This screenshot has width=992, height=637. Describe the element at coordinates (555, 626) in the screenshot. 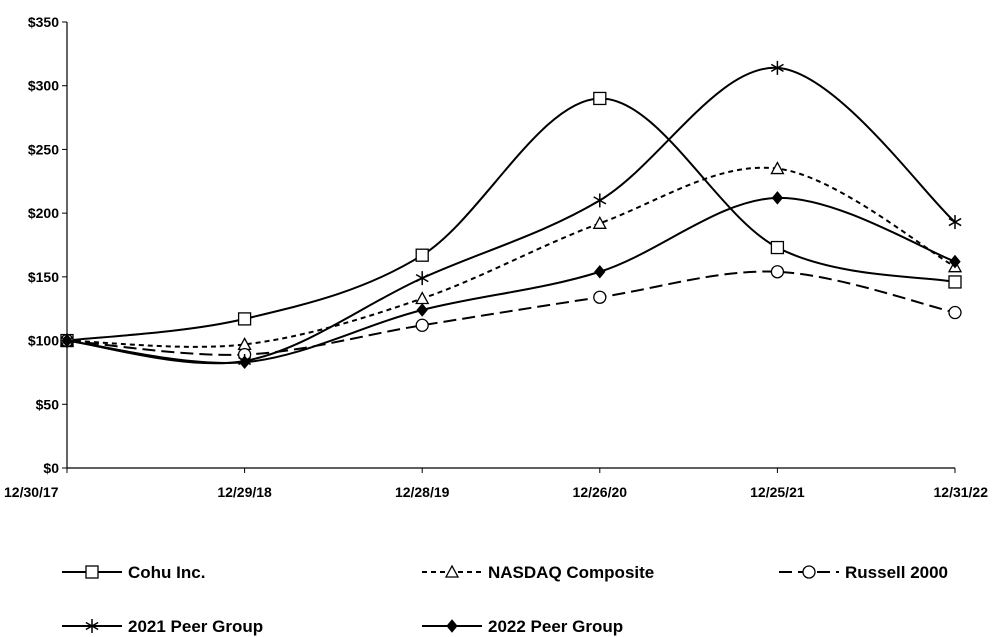

I see `legend-label: 2022 Peer Group` at that location.